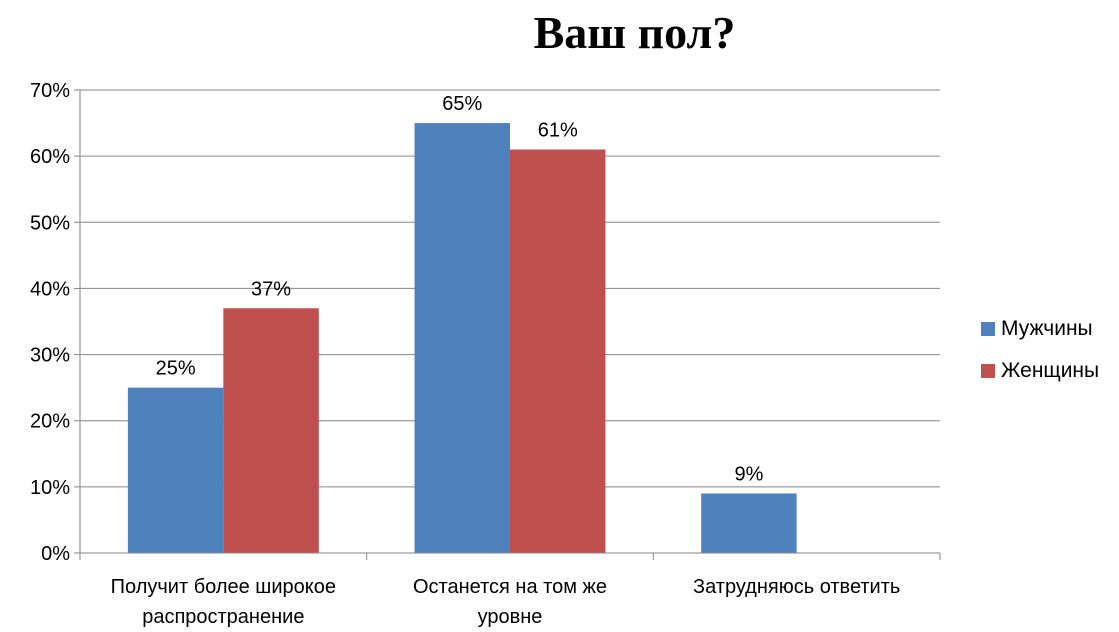 This screenshot has width=1119, height=632. What do you see at coordinates (1047, 328) in the screenshot?
I see `legend-label-men: Мужчины` at bounding box center [1047, 328].